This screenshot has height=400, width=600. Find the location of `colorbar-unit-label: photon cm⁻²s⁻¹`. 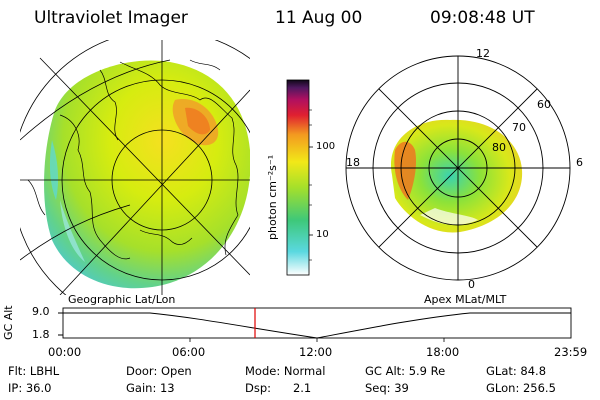

colorbar-unit-label: photon cm⁻²s⁻¹ is located at coordinates (272, 197).